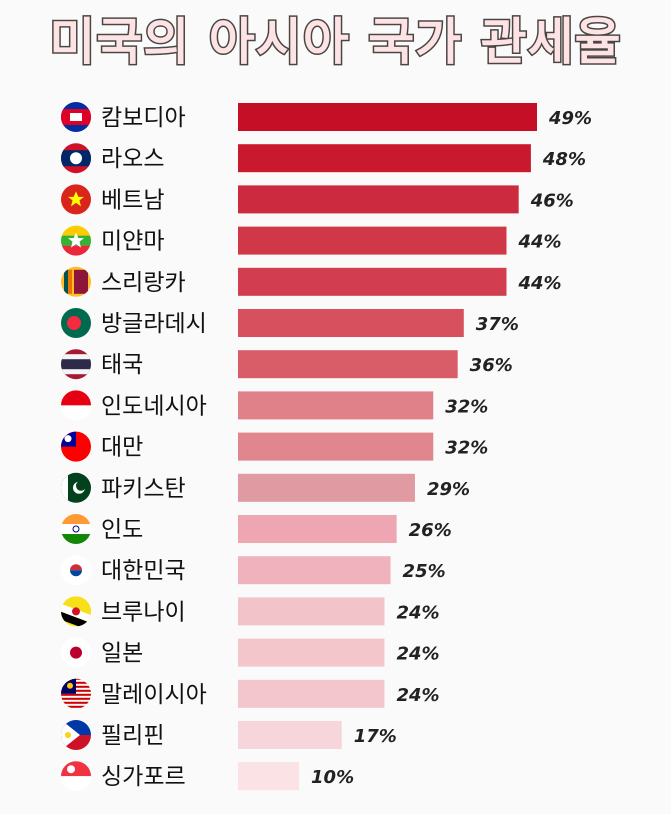 The height and width of the screenshot is (814, 671). I want to click on myanmar-flag-icon, so click(76, 240).